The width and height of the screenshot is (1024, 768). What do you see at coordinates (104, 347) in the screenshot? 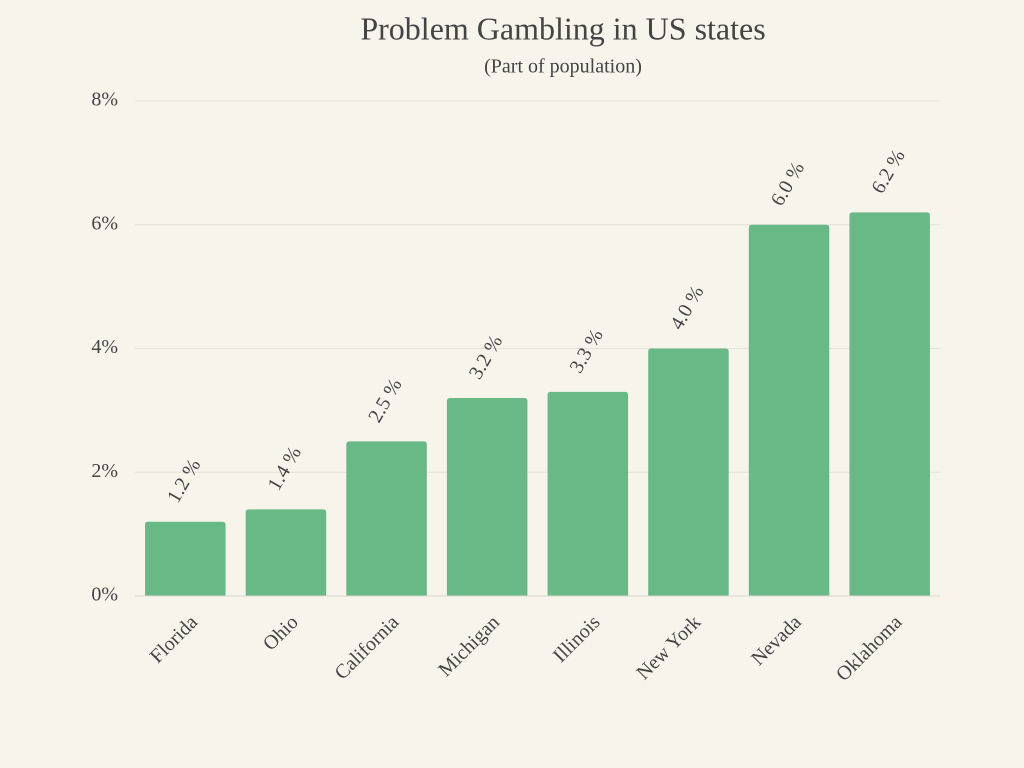
I see `y-tick-label: 4%` at bounding box center [104, 347].